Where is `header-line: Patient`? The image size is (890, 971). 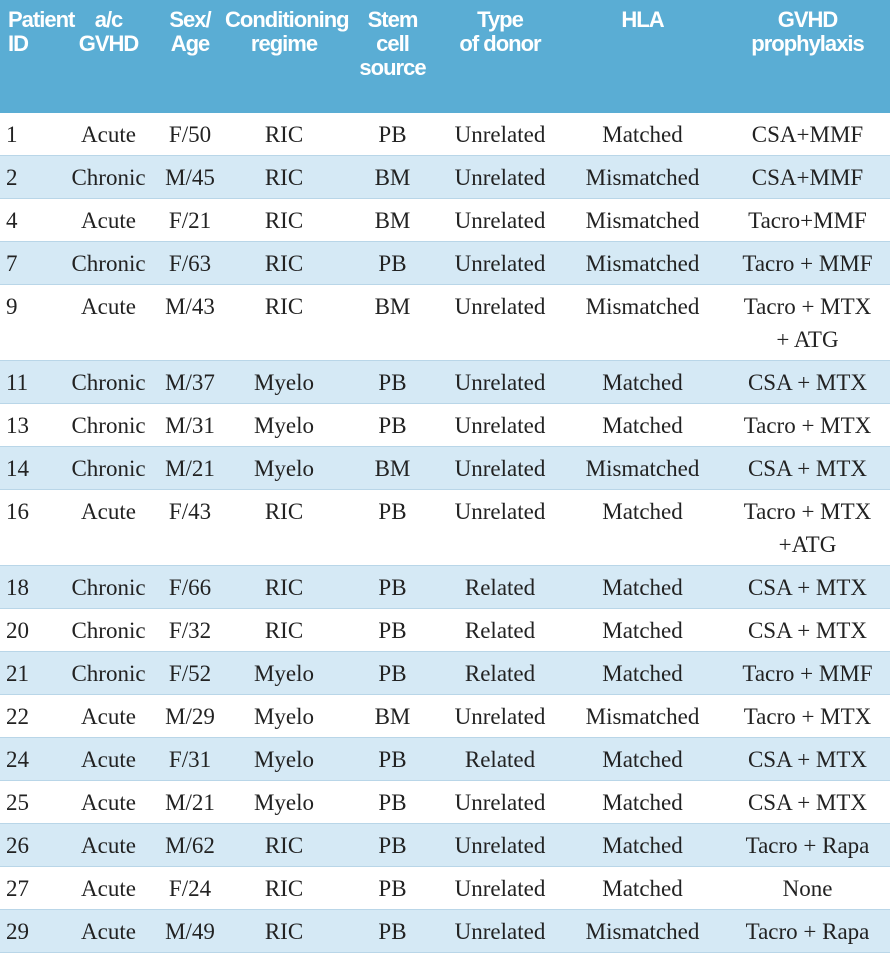 header-line: Patient is located at coordinates (41, 19).